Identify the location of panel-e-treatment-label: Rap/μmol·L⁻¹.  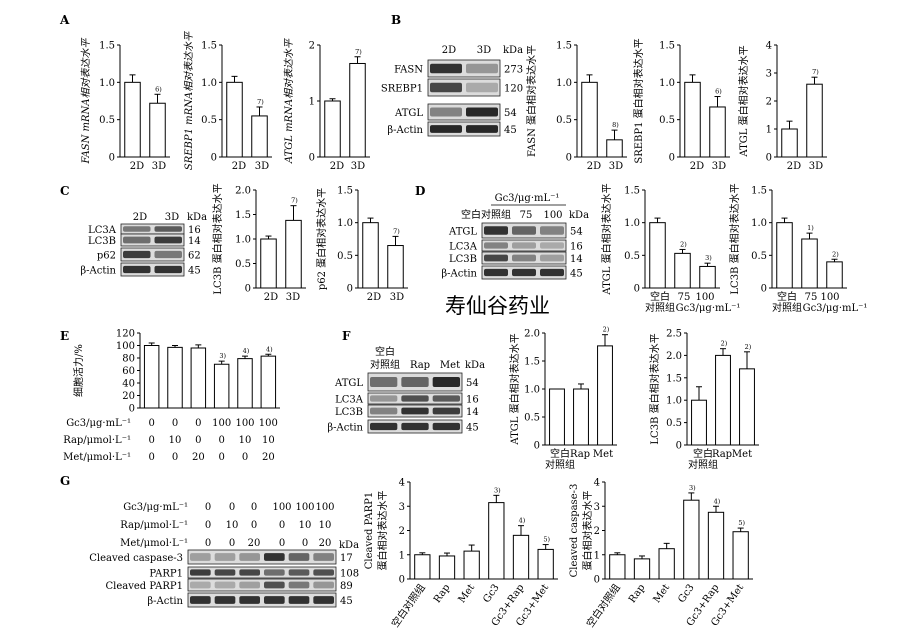
(97, 440).